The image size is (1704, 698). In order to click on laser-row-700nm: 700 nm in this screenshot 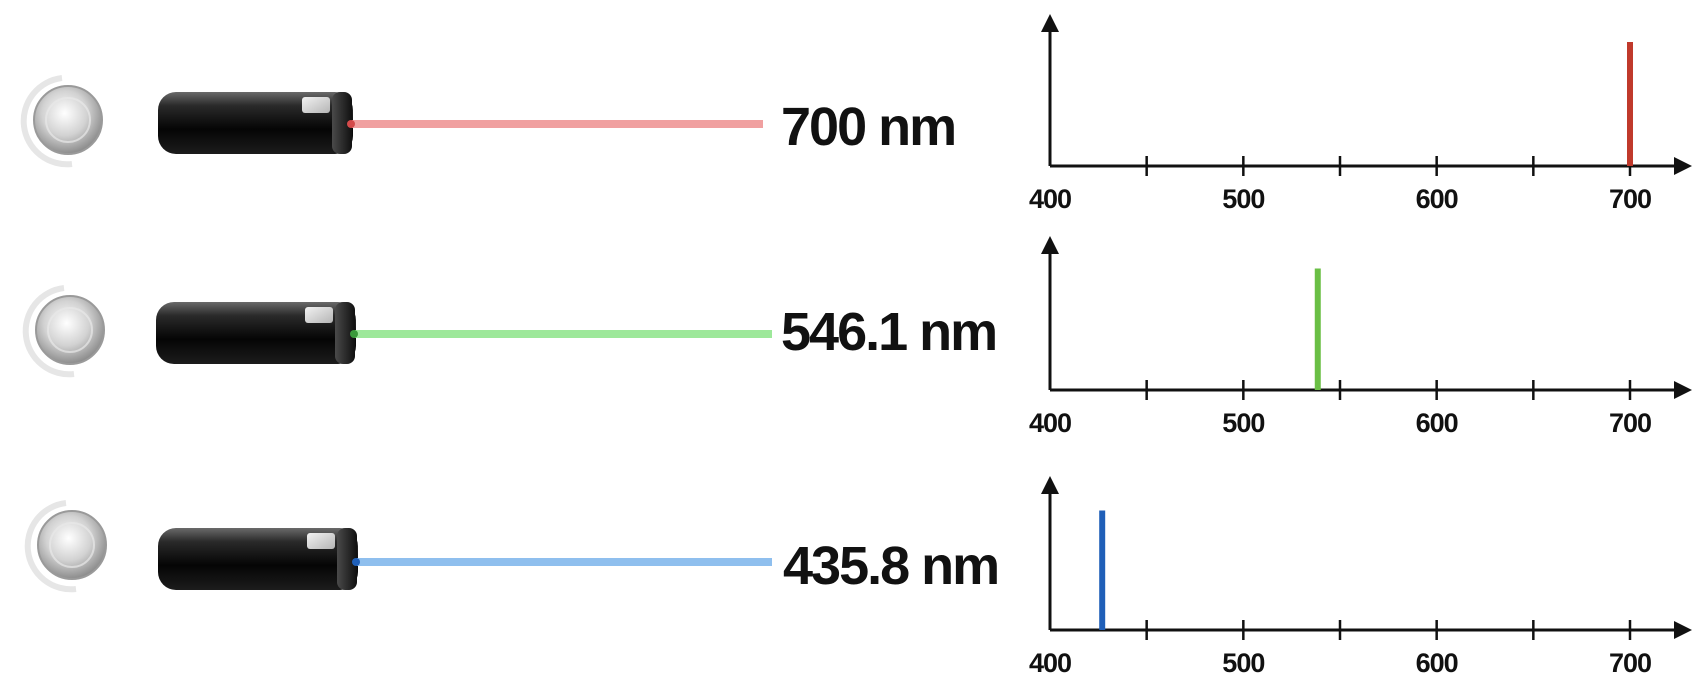, I will do `click(488, 121)`.